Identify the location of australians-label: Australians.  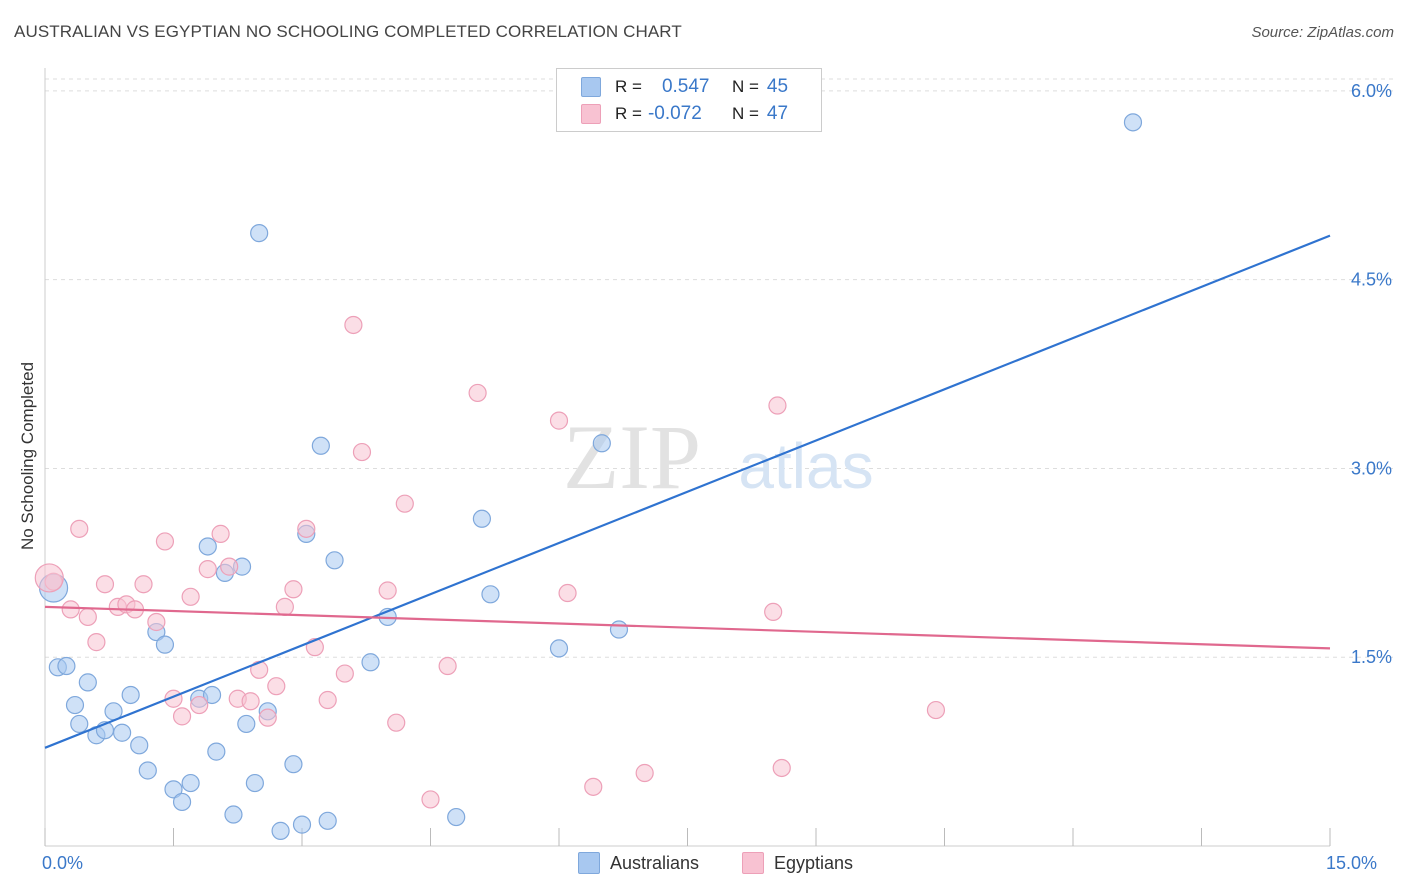
(655, 862).